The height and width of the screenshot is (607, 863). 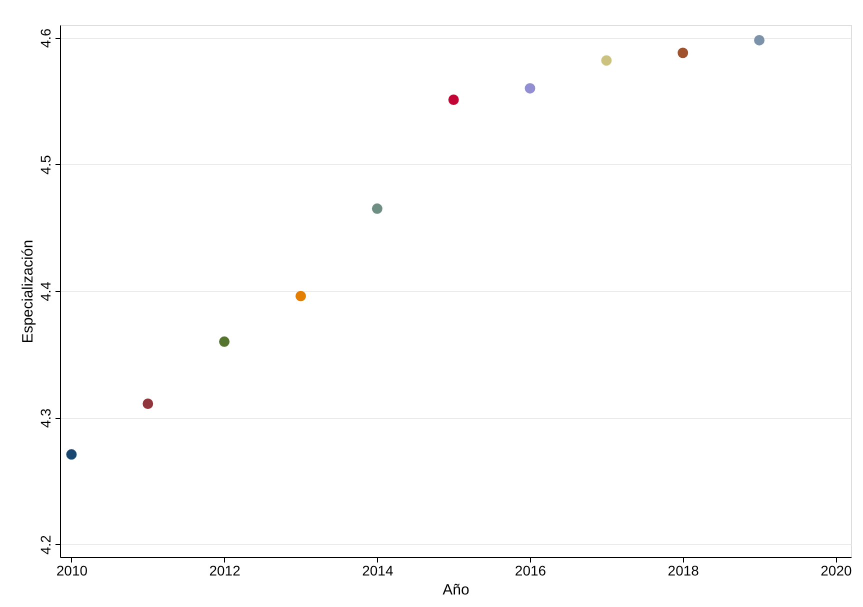 What do you see at coordinates (46, 292) in the screenshot?
I see `y-tick-label: 4.4` at bounding box center [46, 292].